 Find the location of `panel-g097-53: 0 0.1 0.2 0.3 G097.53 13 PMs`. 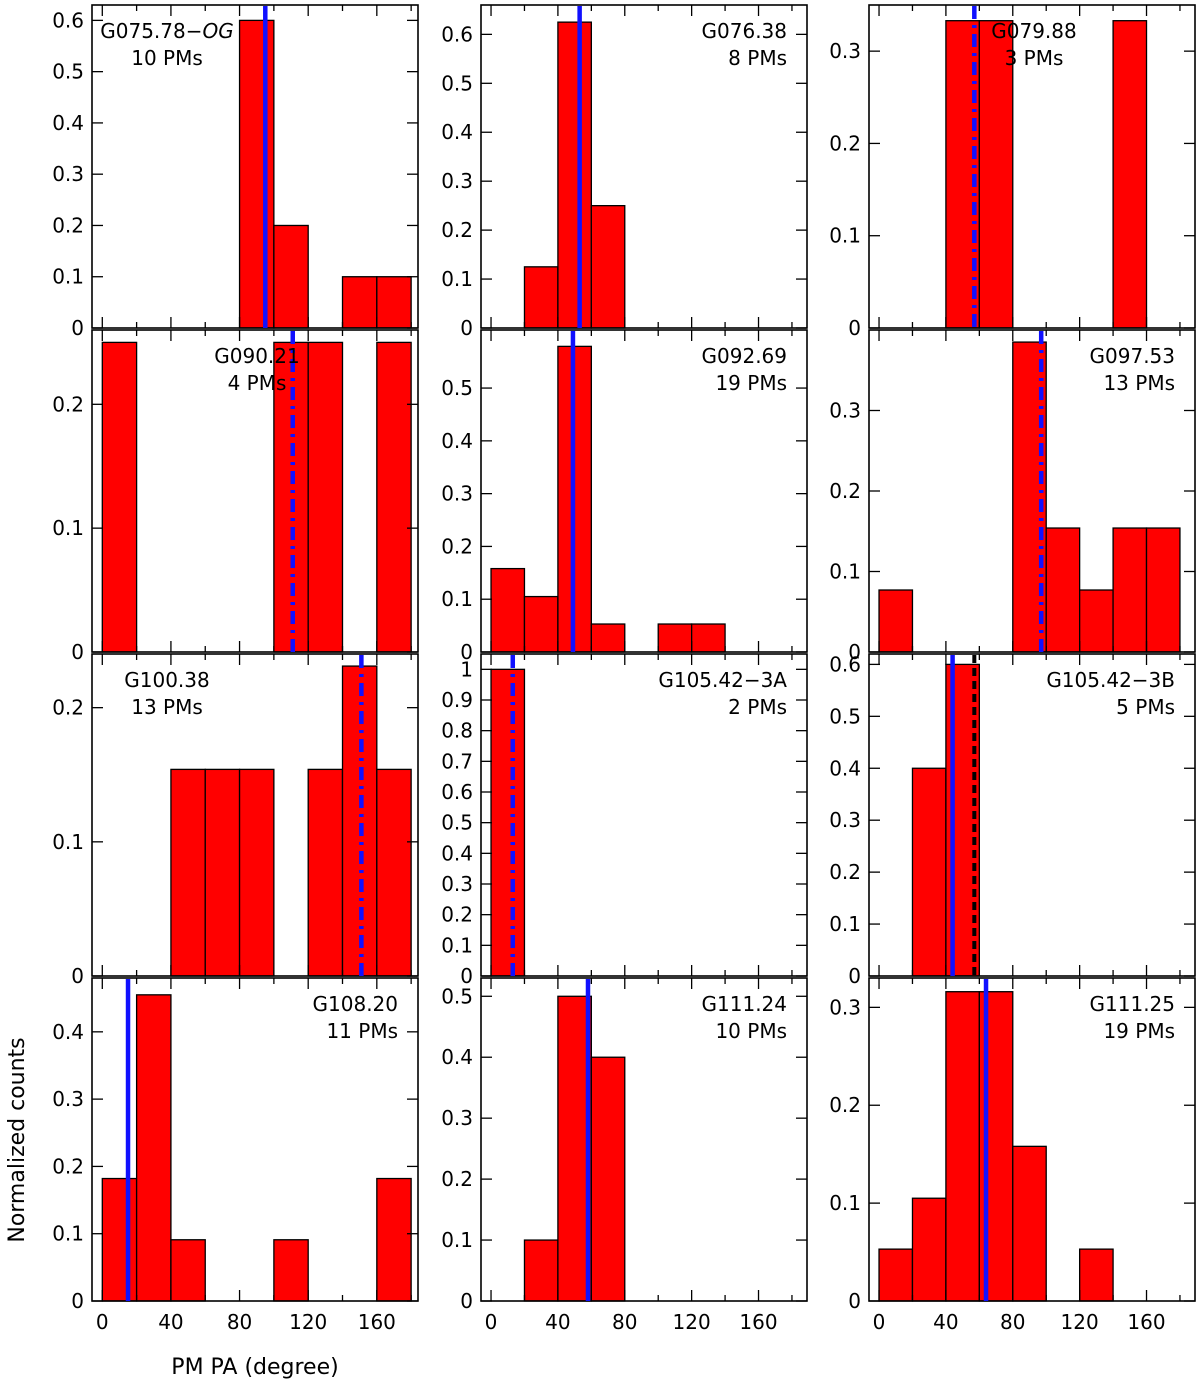

panel-g097-53: 0 0.1 0.2 0.3 G097.53 13 PMs is located at coordinates (1012, 496).